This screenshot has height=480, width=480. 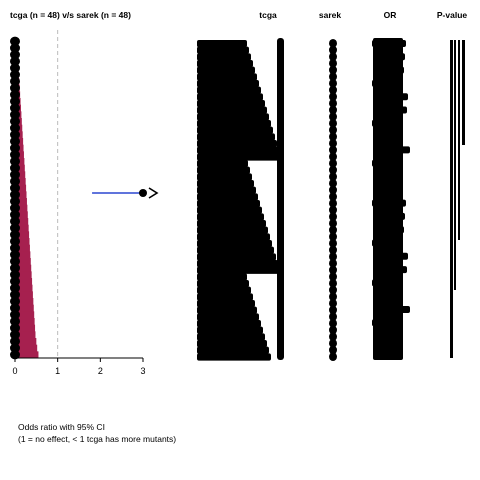 What do you see at coordinates (280, 199) in the screenshot?
I see `tcga-count-overlap` at bounding box center [280, 199].